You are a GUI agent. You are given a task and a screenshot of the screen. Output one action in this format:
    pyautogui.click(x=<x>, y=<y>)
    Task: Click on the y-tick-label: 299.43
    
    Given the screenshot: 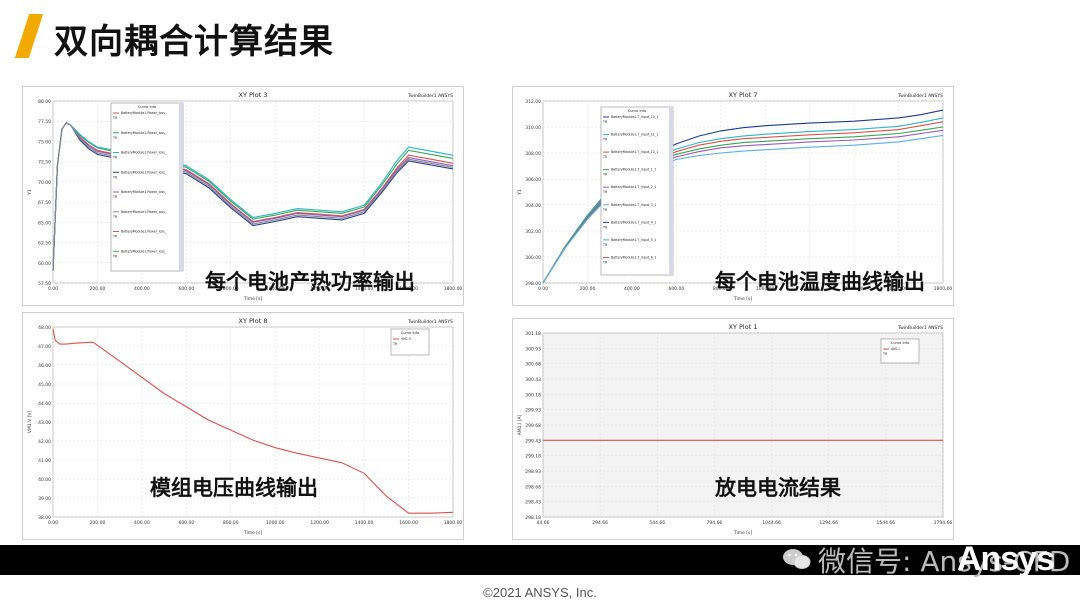 What is the action you would take?
    pyautogui.click(x=533, y=441)
    